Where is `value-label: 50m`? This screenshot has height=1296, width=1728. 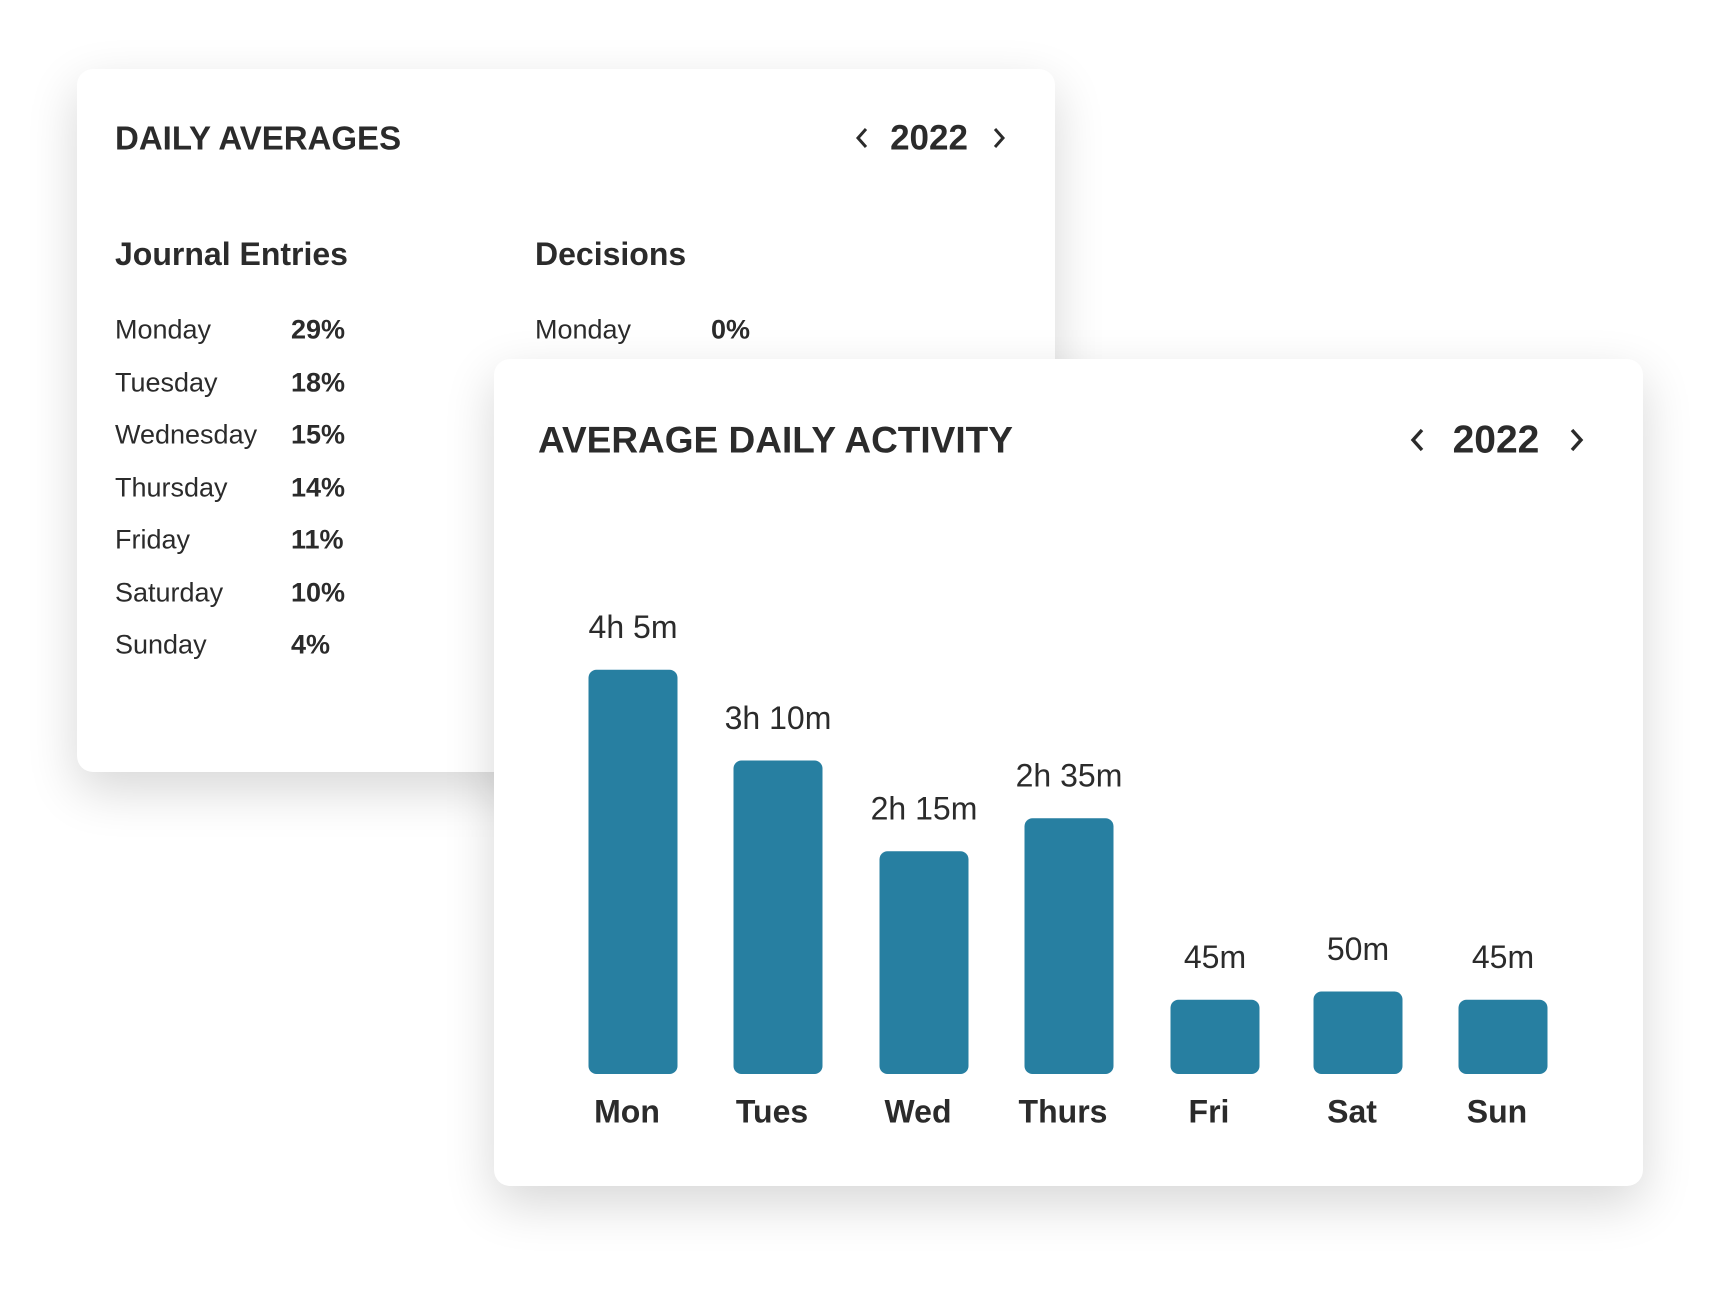
value-label: 50m is located at coordinates (1358, 949).